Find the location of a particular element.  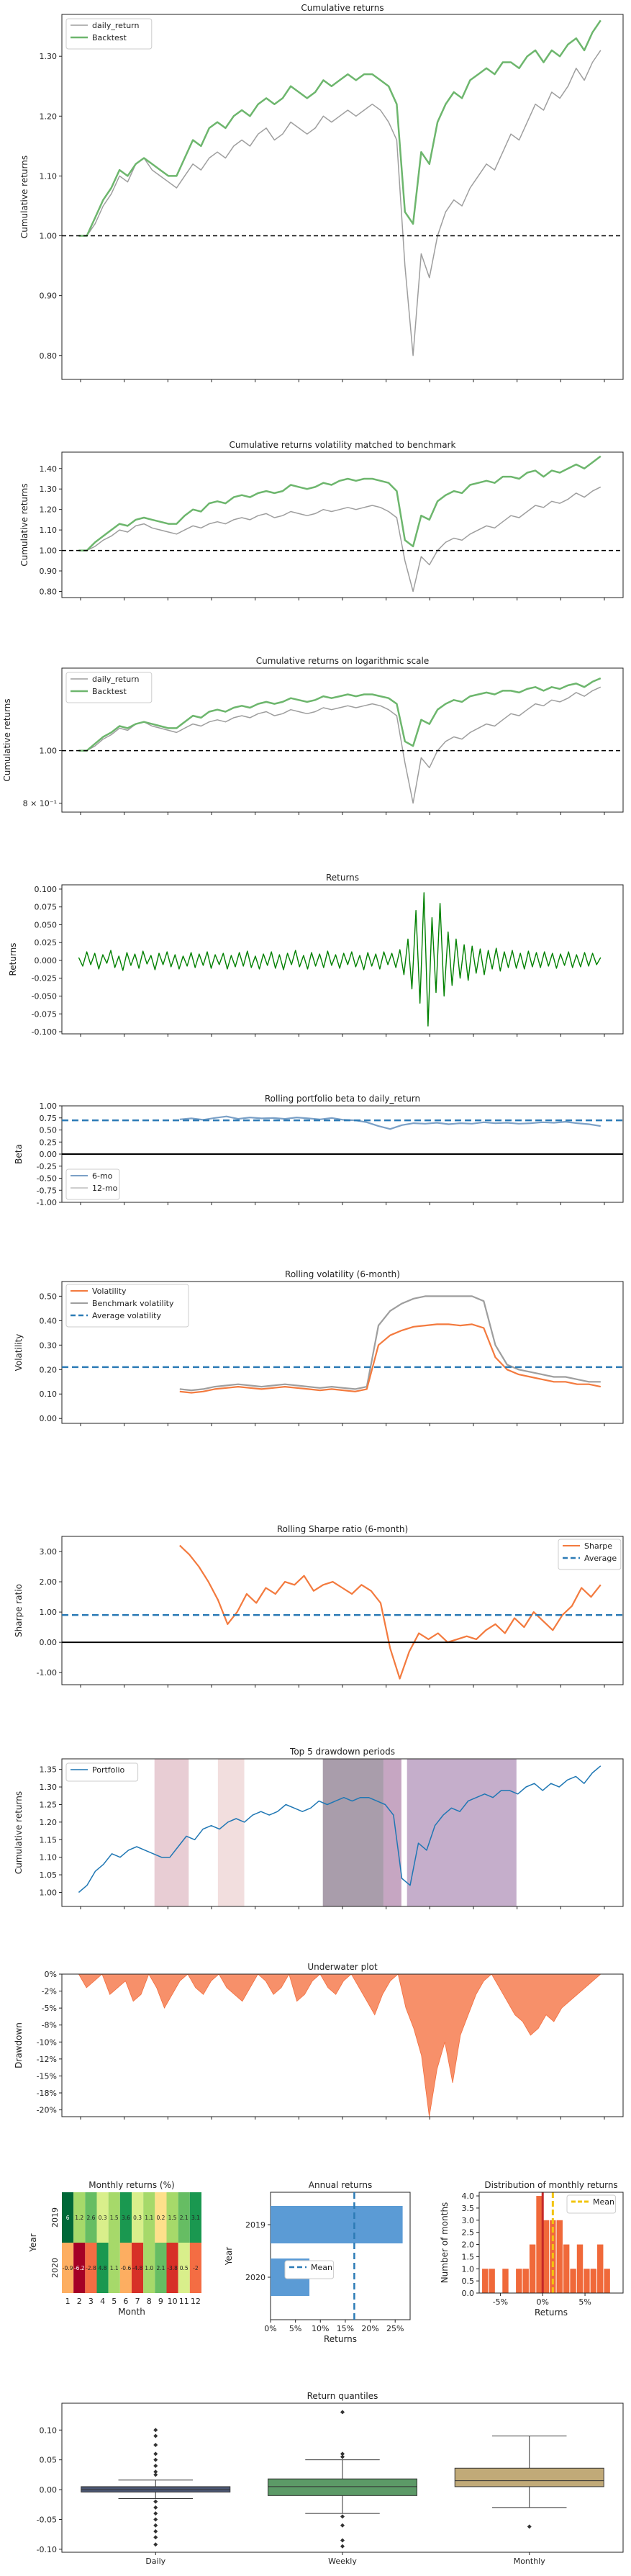

x-tick-label: -5% is located at coordinates (500, 2302).